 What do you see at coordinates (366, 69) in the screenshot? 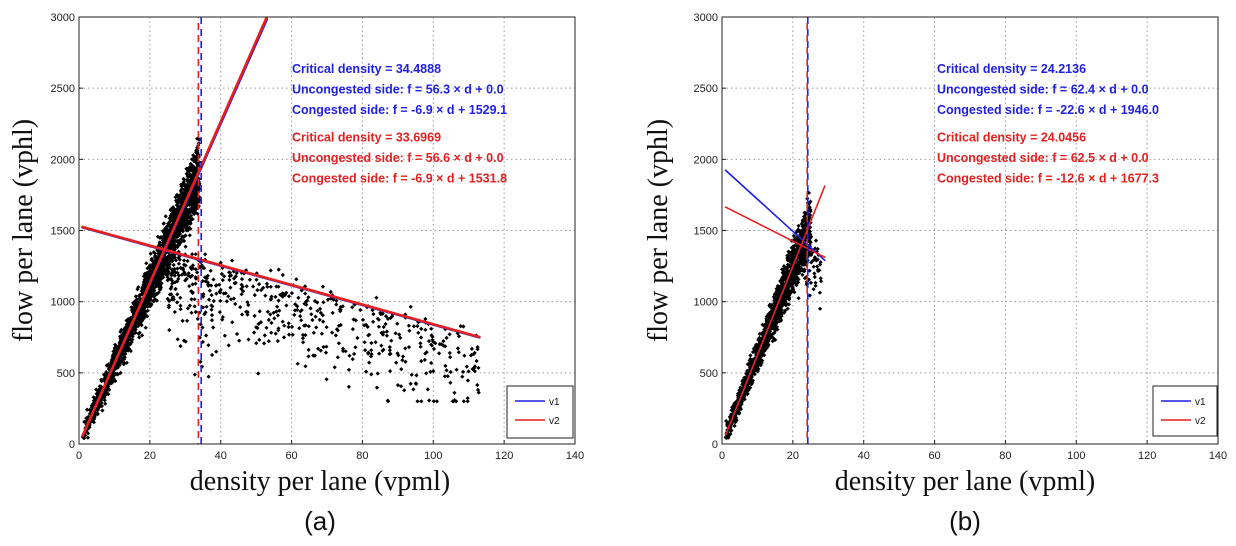
I see `equation-annotation: Critical density = 34.4888` at bounding box center [366, 69].